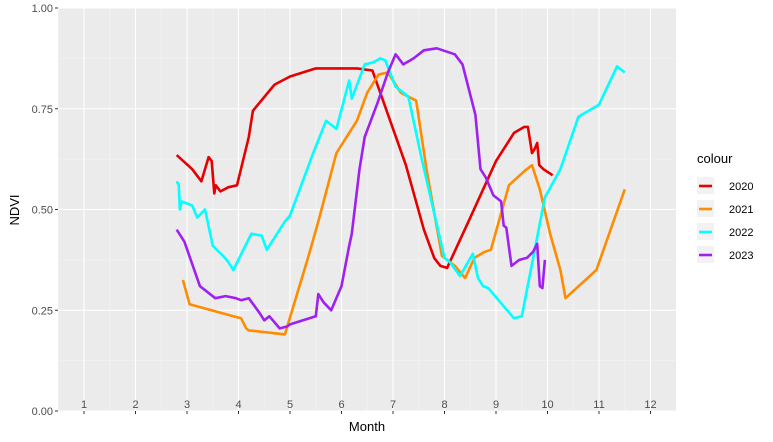 The height and width of the screenshot is (442, 773). What do you see at coordinates (547, 405) in the screenshot?
I see `x-tick-label-9: 10` at bounding box center [547, 405].